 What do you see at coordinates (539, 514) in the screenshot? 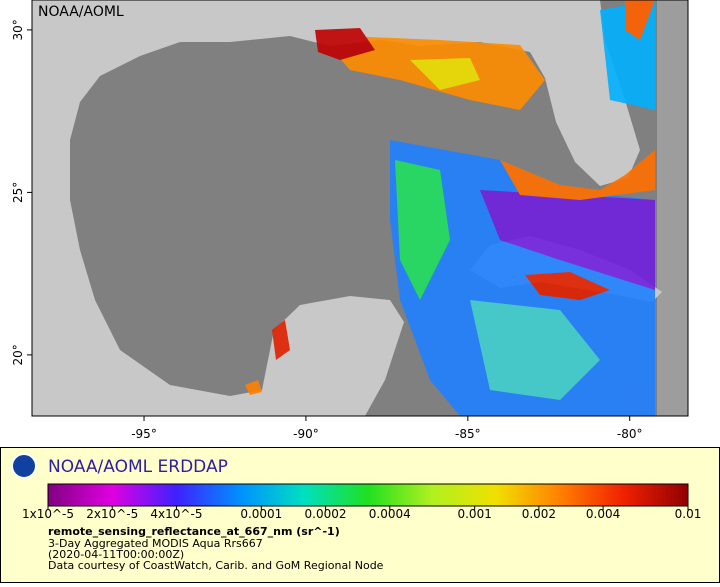
I see `colorbar-tick-label: 0.002` at bounding box center [539, 514].